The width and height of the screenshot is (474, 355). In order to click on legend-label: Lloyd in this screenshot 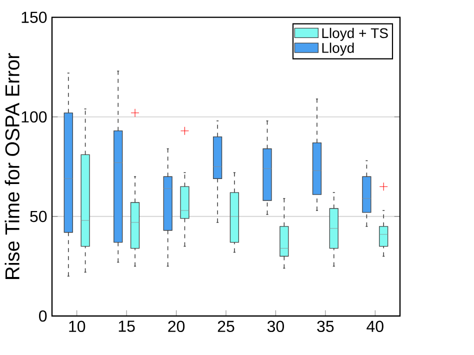, I will do `click(338, 49)`.